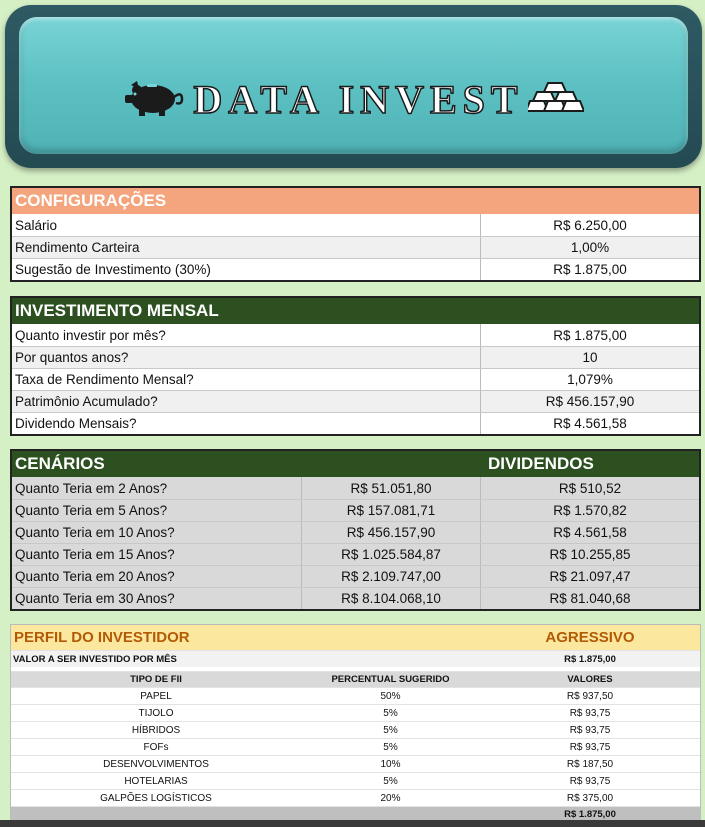 The height and width of the screenshot is (827, 705). What do you see at coordinates (590, 532) in the screenshot?
I see `scenario-dividend: R$ 4.561,58` at bounding box center [590, 532].